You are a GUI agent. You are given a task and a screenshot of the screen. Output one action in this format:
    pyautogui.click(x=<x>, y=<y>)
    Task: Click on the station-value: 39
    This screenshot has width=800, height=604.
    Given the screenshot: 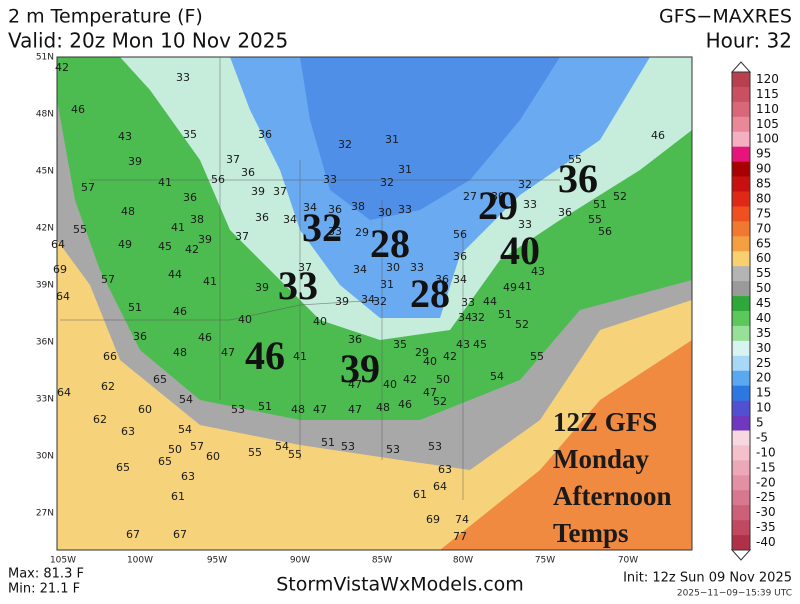 What is the action you would take?
    pyautogui.click(x=262, y=287)
    